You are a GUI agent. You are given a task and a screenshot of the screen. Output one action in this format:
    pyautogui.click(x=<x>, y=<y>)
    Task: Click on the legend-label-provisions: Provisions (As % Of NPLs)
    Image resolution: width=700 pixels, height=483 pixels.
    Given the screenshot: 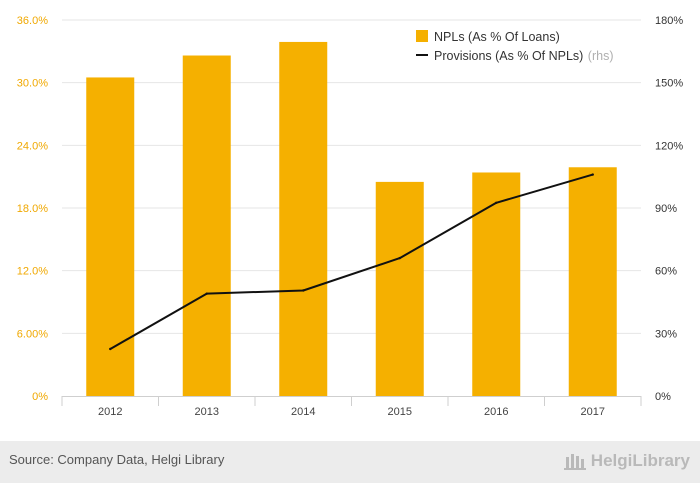 What is the action you would take?
    pyautogui.click(x=508, y=56)
    